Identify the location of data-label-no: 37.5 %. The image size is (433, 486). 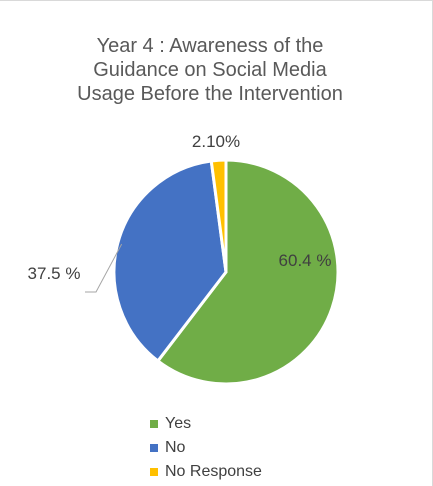
(54, 273).